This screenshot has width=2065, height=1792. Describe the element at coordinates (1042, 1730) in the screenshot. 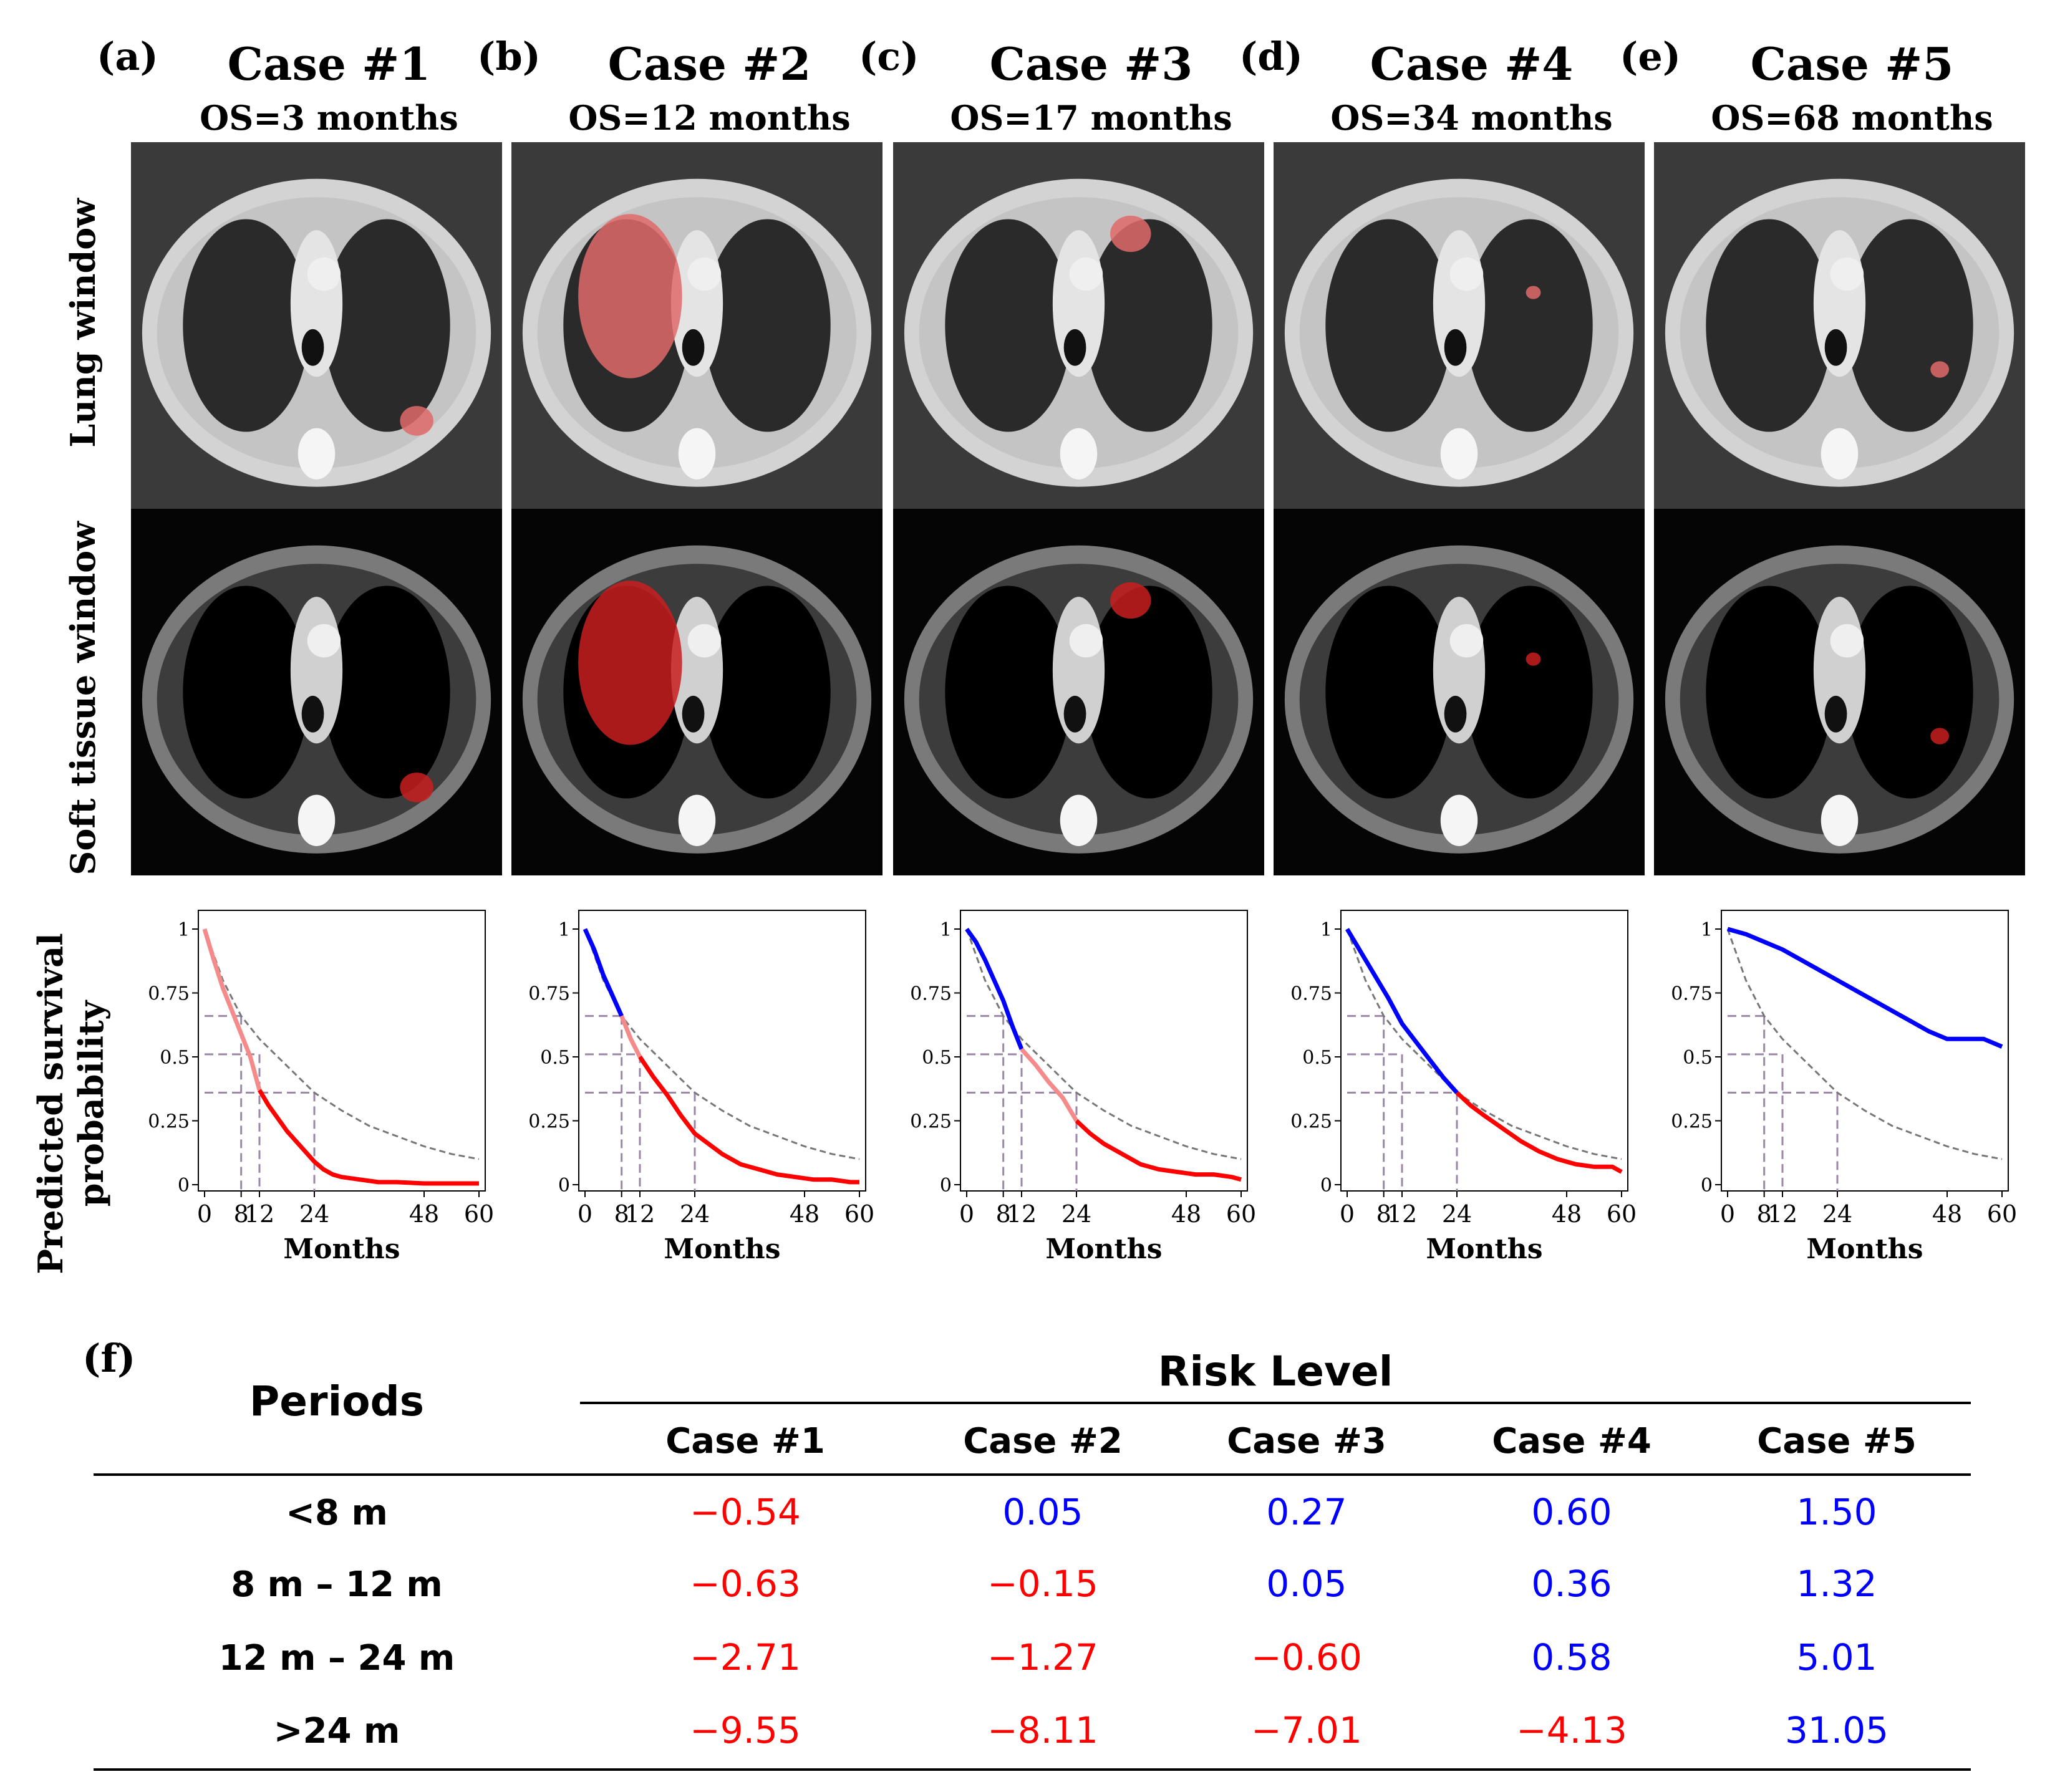

I see `risk-value: −8.11` at that location.